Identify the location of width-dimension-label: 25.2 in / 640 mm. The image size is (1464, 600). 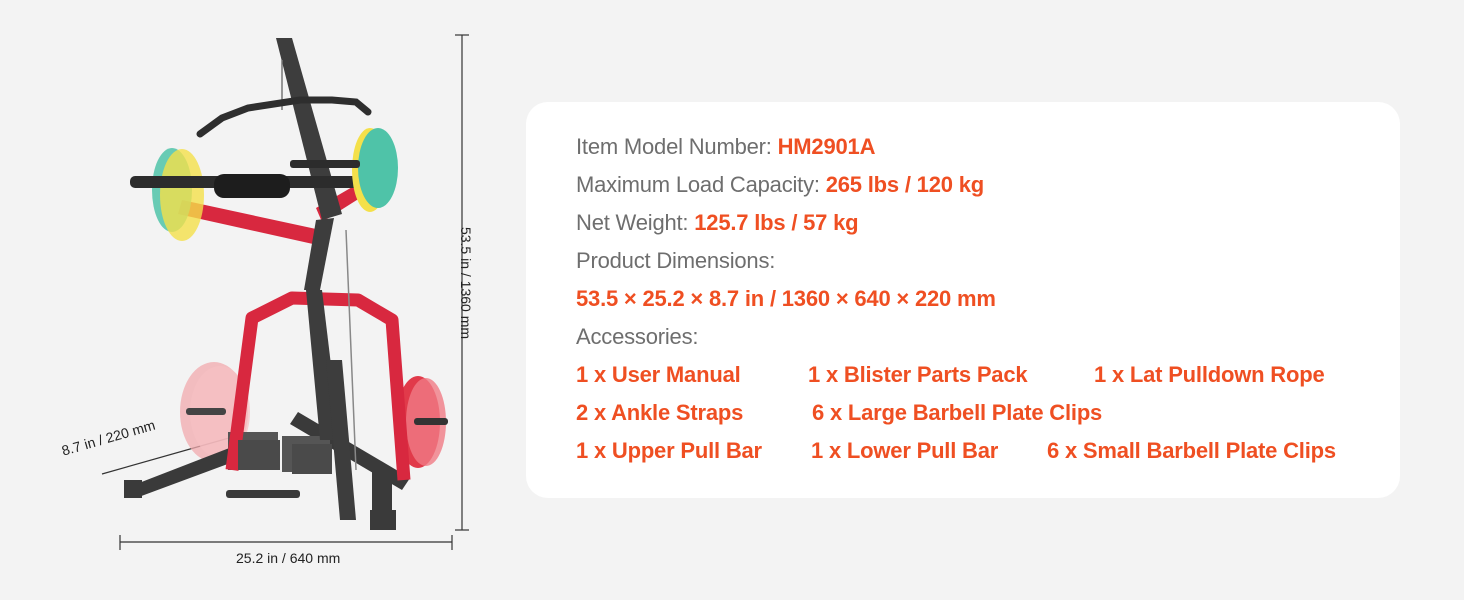
(288, 558).